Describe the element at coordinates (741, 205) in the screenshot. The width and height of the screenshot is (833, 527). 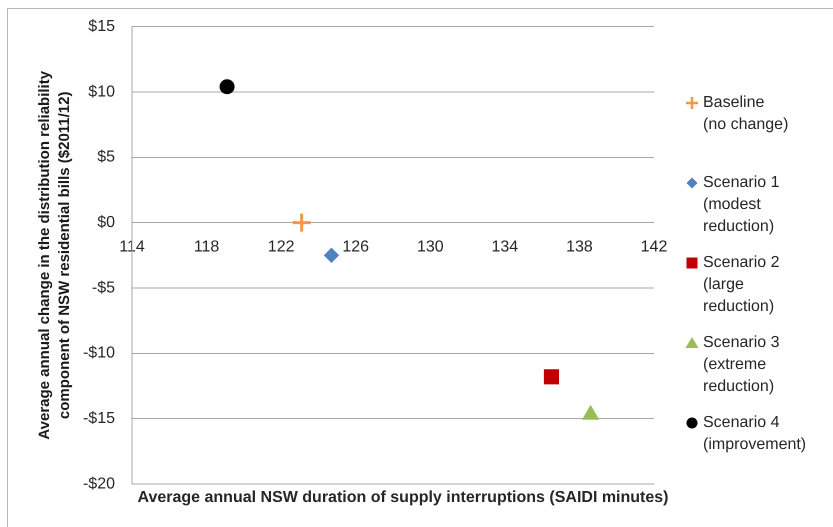
I see `legend-label: Scenario 1 (modest reduction)` at that location.